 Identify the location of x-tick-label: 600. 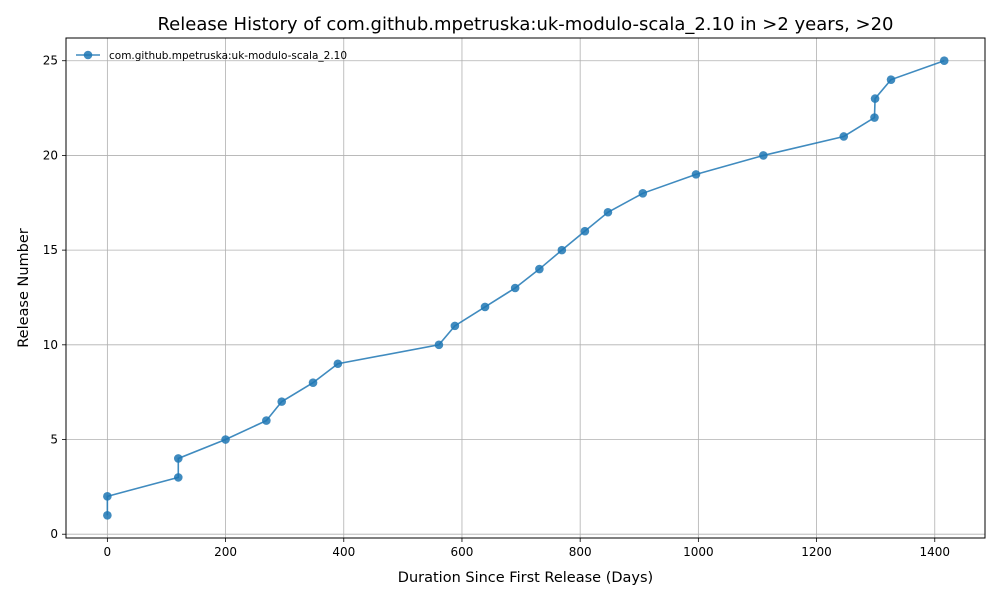
(462, 552).